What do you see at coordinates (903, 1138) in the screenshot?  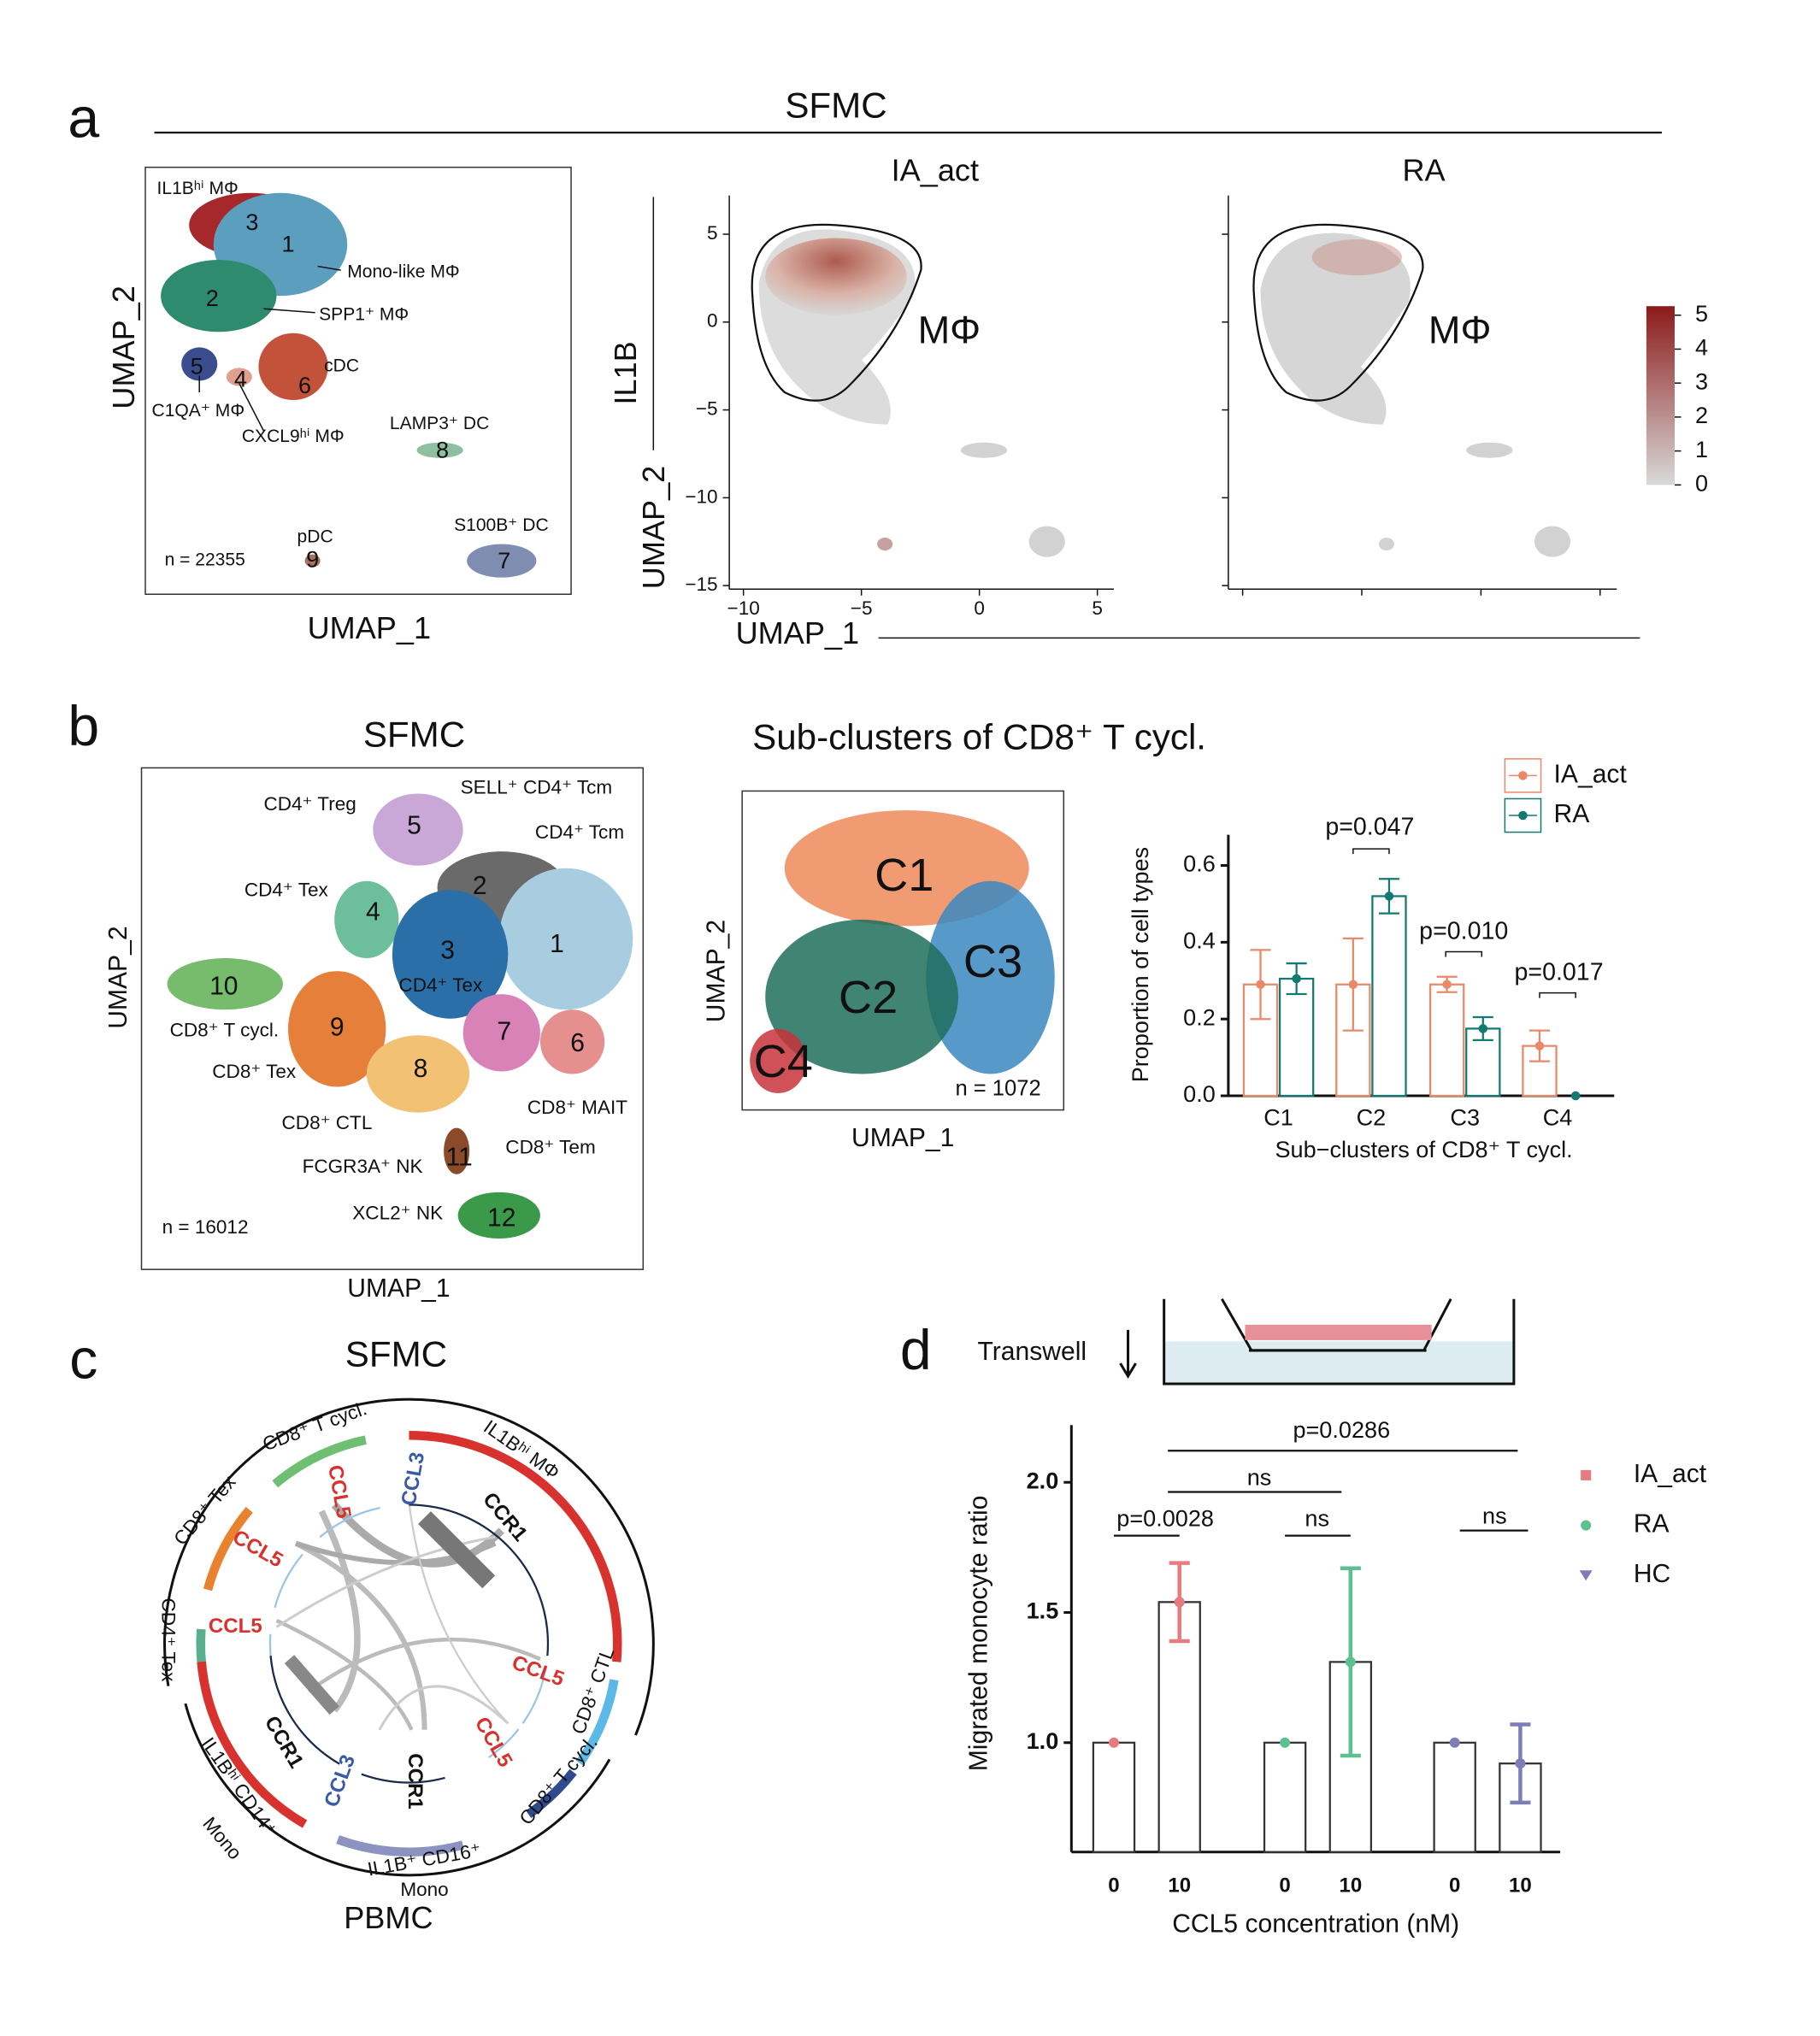 I see `x-axis-label: UMAP_1` at bounding box center [903, 1138].